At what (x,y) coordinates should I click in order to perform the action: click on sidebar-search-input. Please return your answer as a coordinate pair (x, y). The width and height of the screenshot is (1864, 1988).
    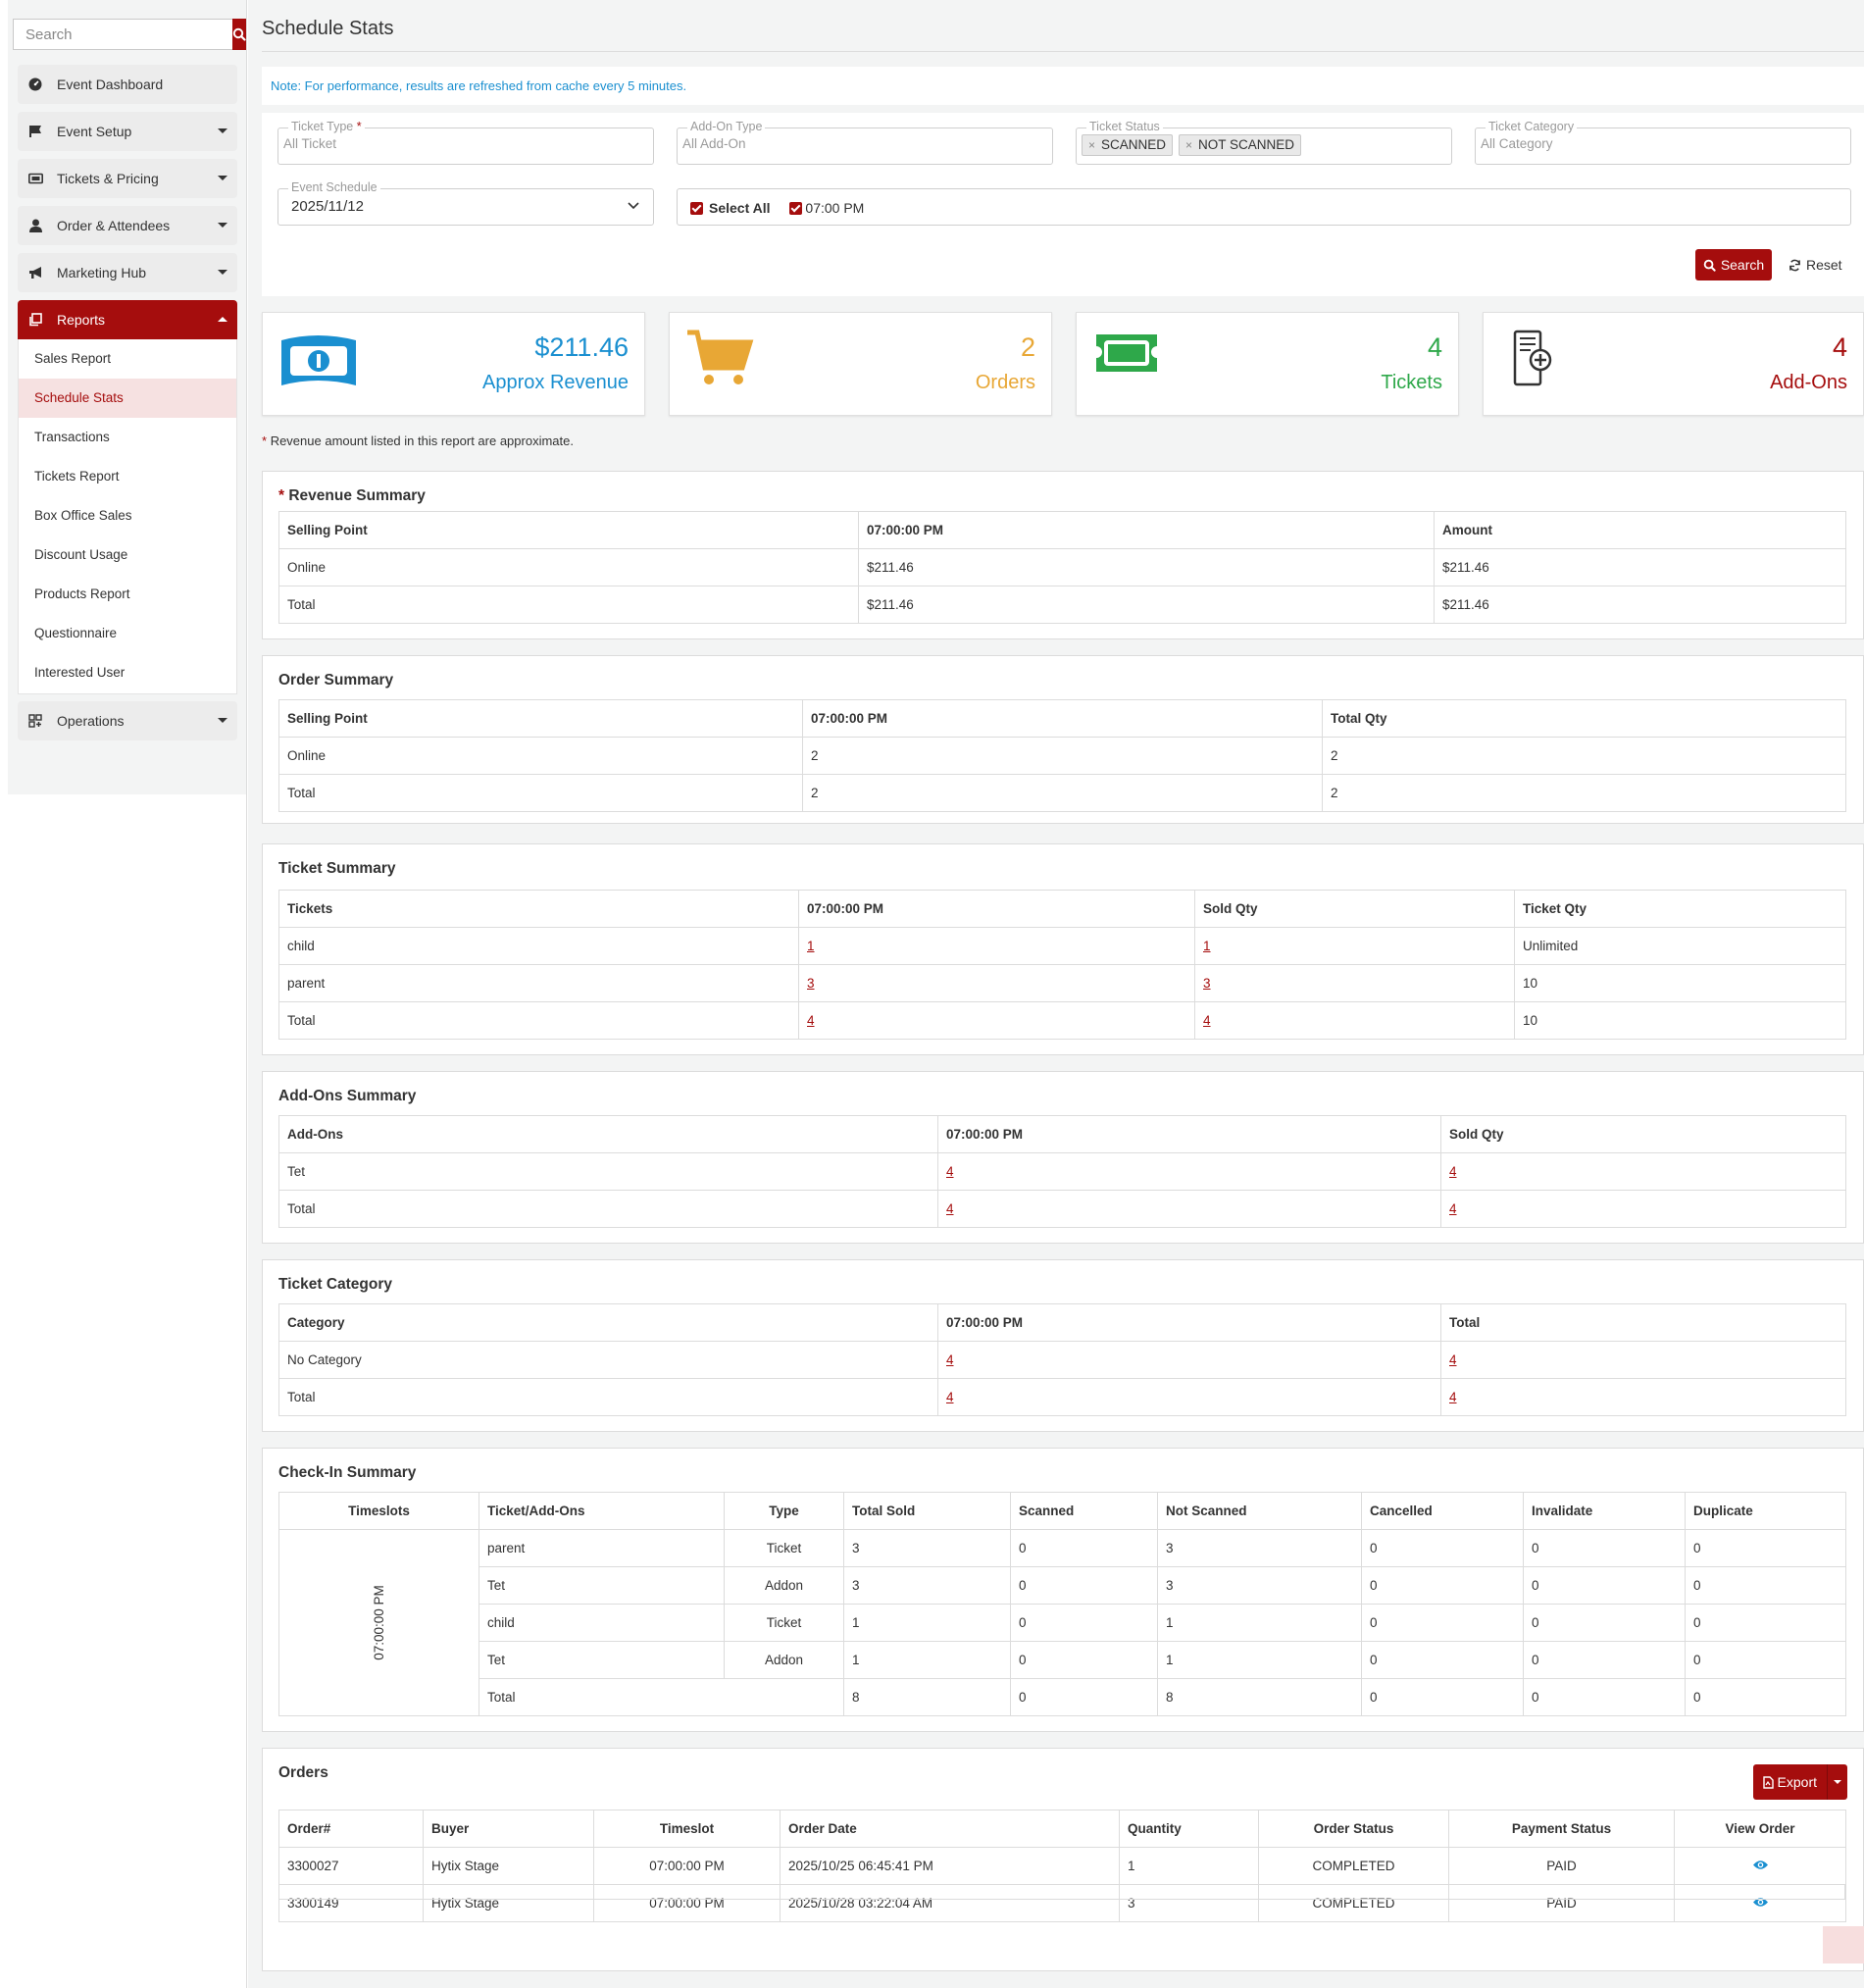
    Looking at the image, I should click on (122, 34).